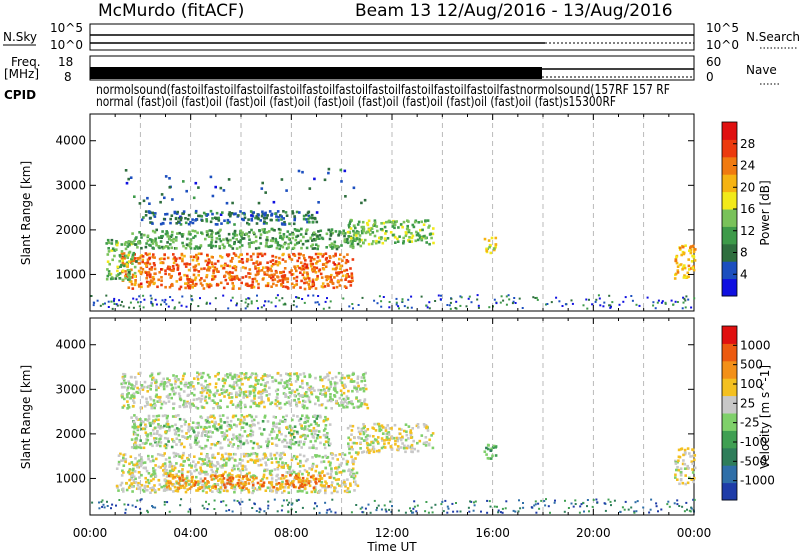  What do you see at coordinates (70, 141) in the screenshot?
I see `y-tick-label: 4000` at bounding box center [70, 141].